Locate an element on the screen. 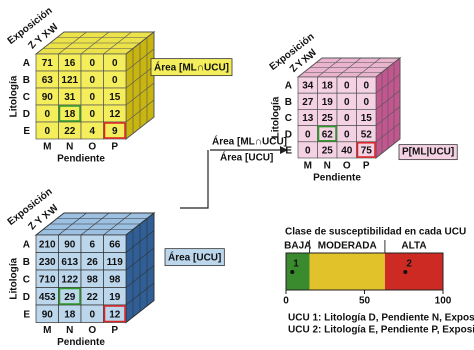 This screenshot has height=350, width=474. cell-value: 122 is located at coordinates (69, 279).